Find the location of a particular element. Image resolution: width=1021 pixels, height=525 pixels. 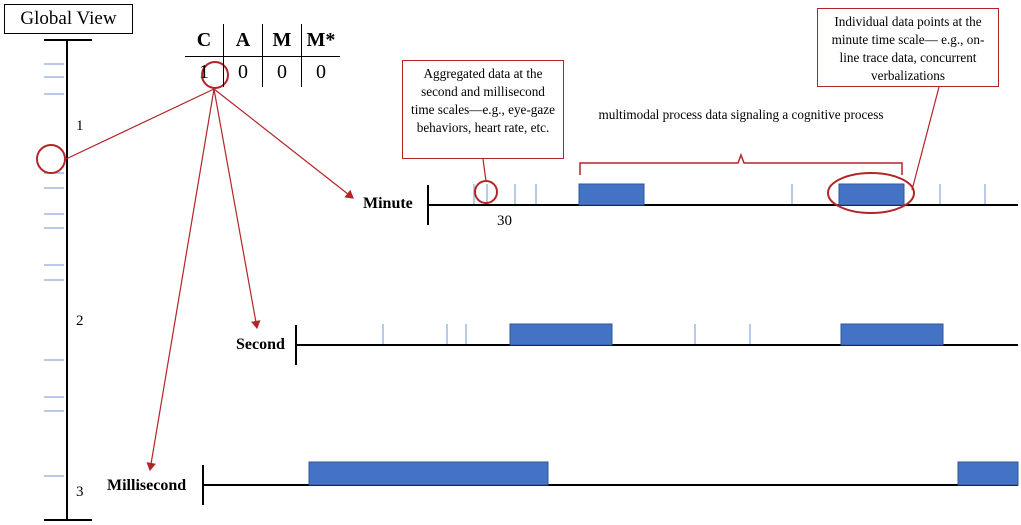

scale-label-1: 1 is located at coordinates (80, 126).